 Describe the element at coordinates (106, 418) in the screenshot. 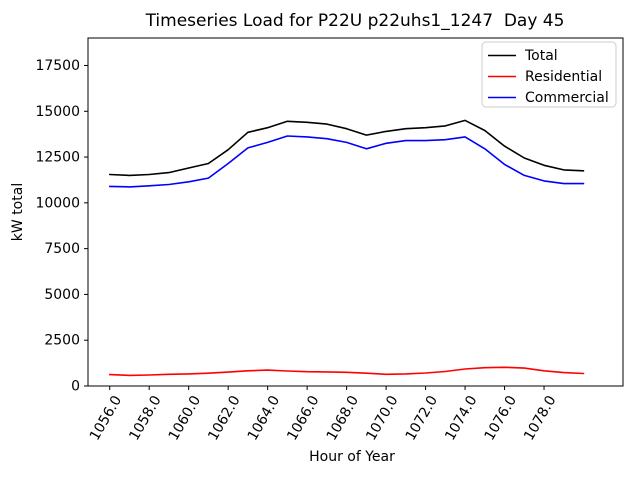

I see `x-tick-label: 1056.0` at that location.